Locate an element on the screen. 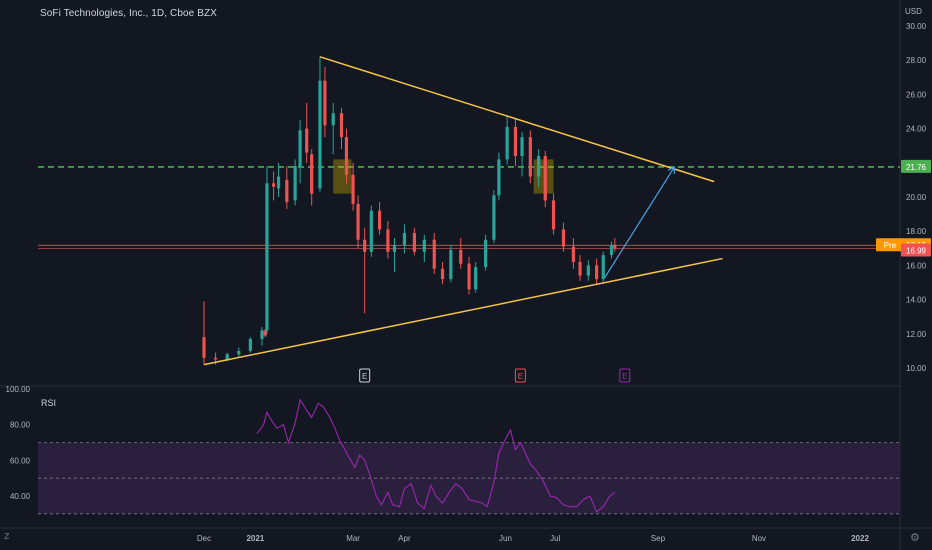  rsi-pane-label: RSI is located at coordinates (49, 403).